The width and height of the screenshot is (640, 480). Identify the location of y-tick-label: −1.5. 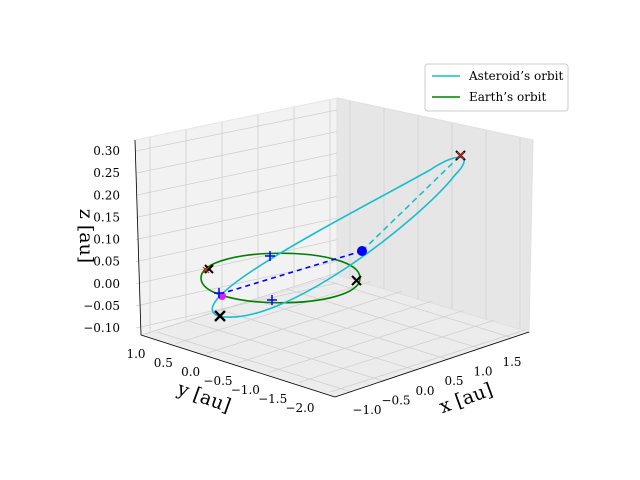
(272, 399).